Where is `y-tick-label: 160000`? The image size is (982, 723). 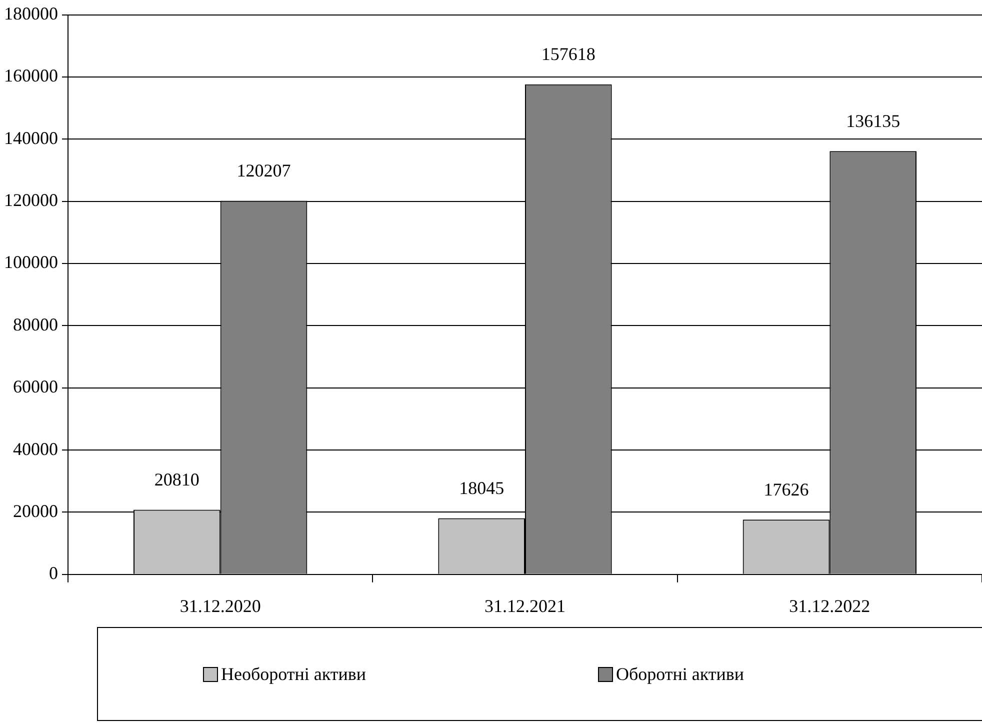
y-tick-label: 160000 is located at coordinates (31, 76).